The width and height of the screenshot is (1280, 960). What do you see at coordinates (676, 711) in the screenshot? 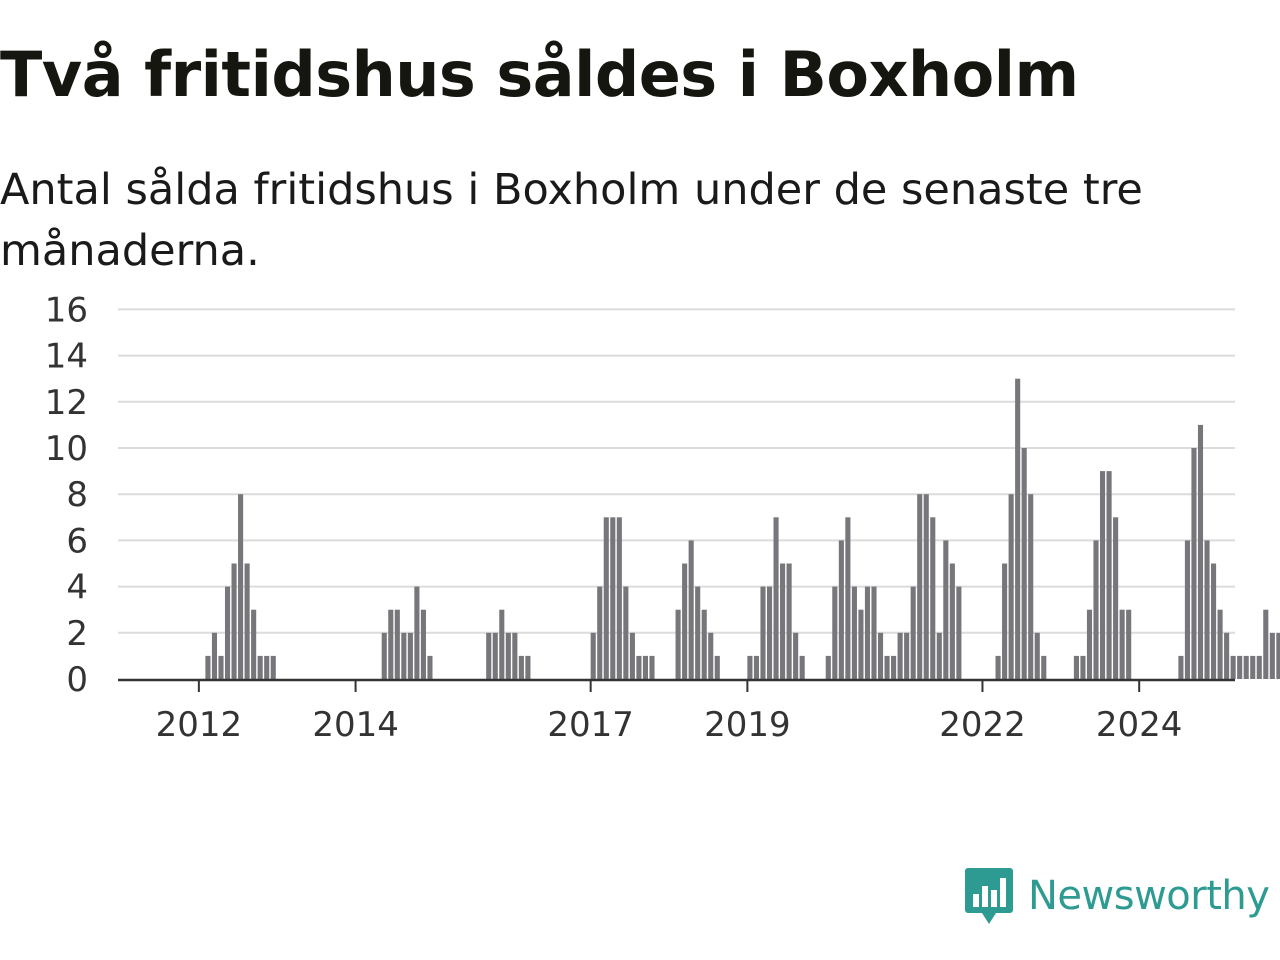
I see `x-axis: 2012 2014 2017 2019 2022 2024` at bounding box center [676, 711].